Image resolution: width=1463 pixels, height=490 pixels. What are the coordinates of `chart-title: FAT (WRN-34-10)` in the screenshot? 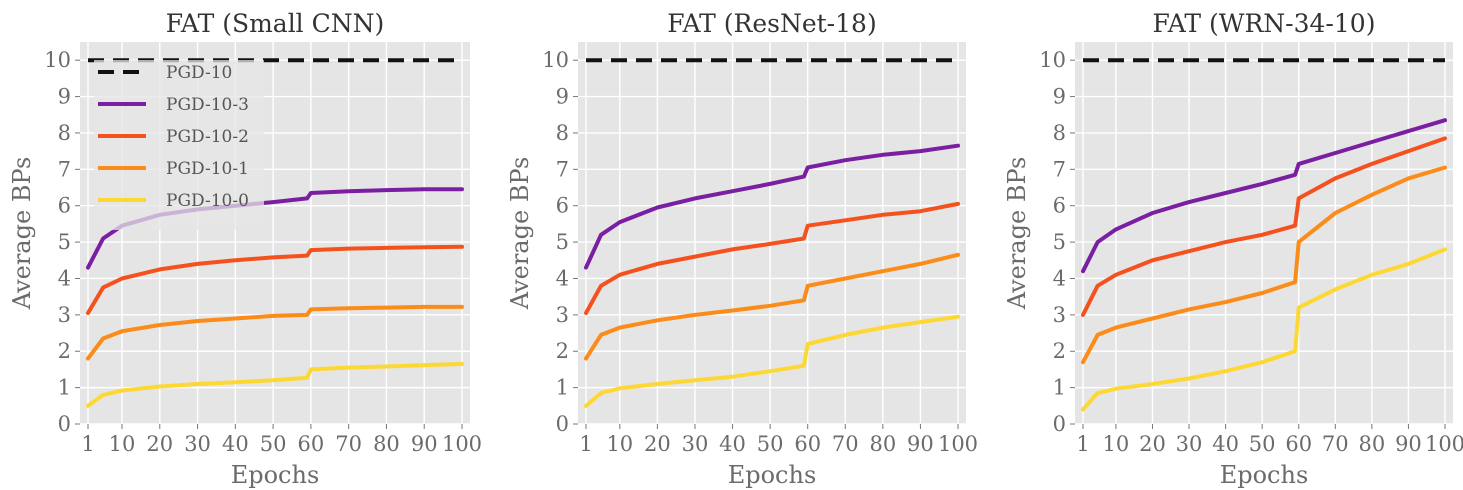 It's located at (1264, 23).